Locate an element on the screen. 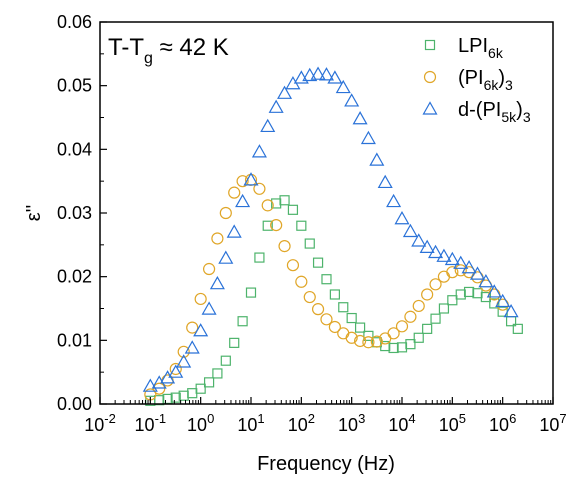  x-tick-label: 10⁴ is located at coordinates (401, 423).